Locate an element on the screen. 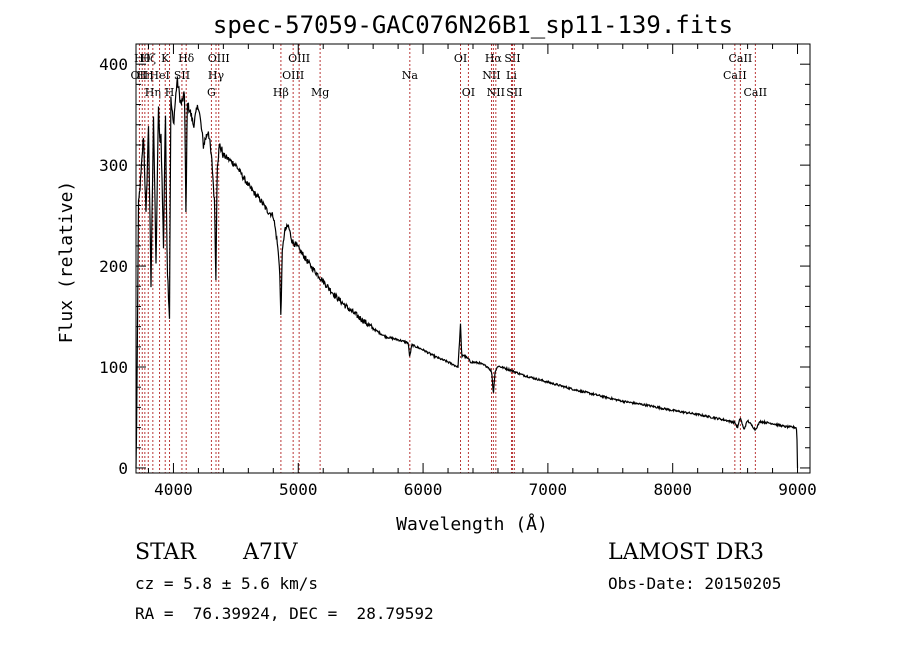  line-label-1: Hθ is located at coordinates (142, 58).